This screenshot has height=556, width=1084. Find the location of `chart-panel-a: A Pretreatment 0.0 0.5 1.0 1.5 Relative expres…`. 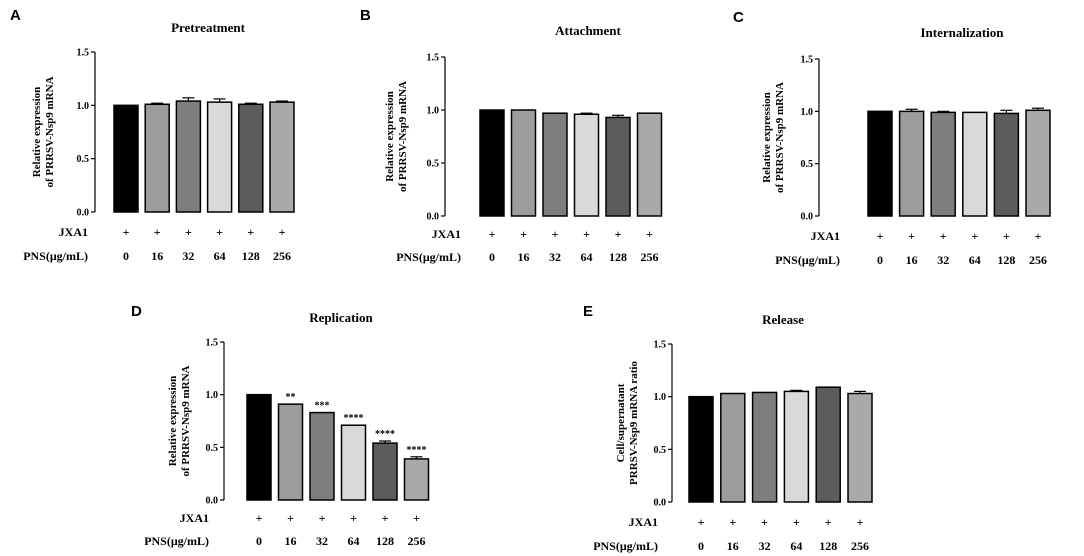

chart-panel-a: A Pretreatment 0.0 0.5 1.0 1.5 Relative expres… is located at coordinates (152, 135).